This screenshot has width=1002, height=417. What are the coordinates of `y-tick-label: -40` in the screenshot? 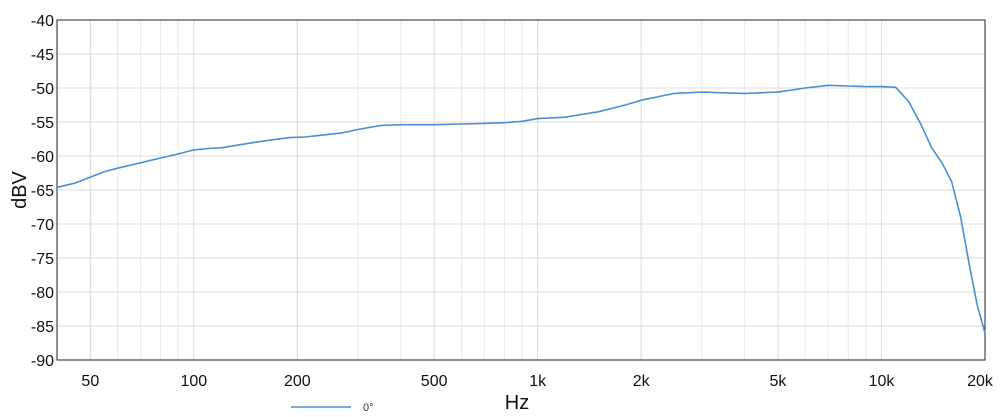 It's located at (42, 21).